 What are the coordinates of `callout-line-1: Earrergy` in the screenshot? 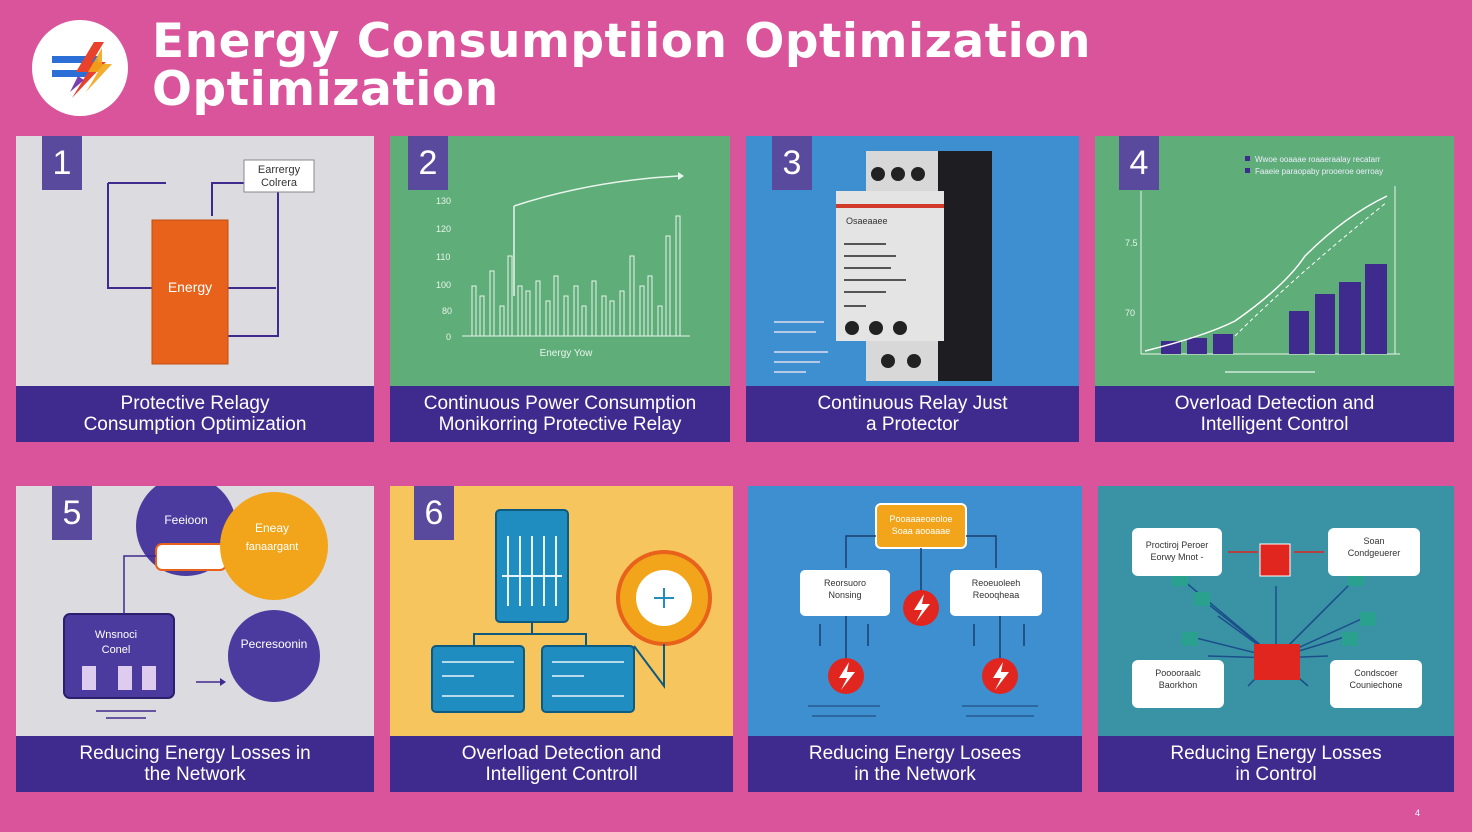 It's located at (279, 170).